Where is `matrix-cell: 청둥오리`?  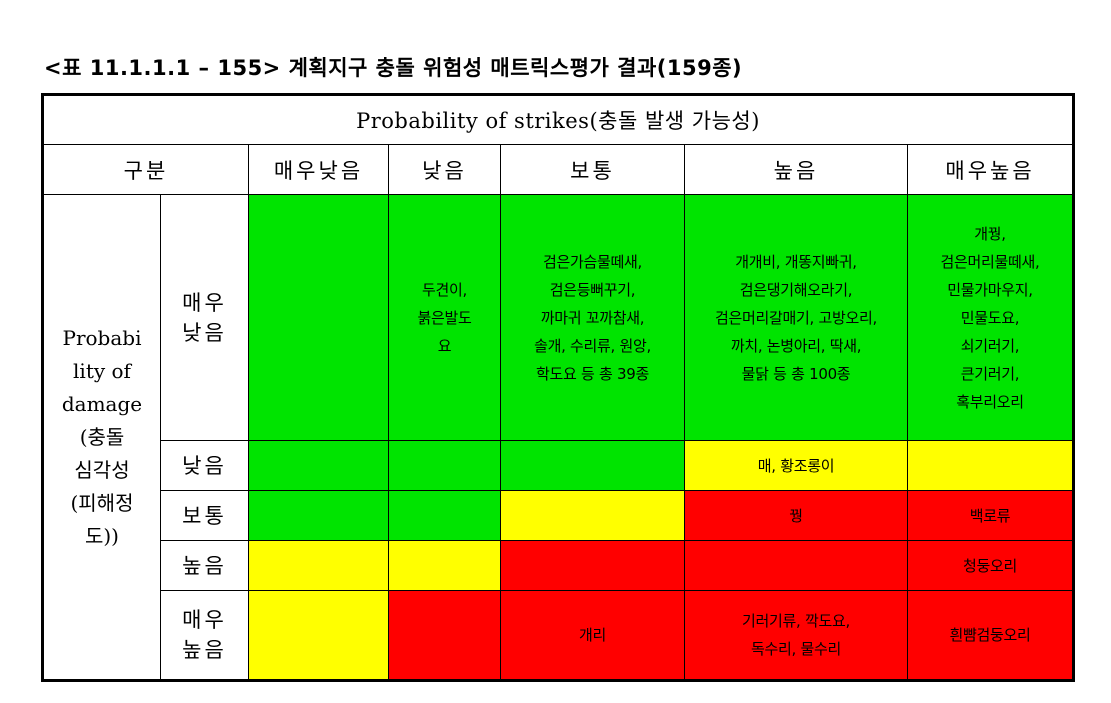 matrix-cell: 청둥오리 is located at coordinates (990, 565).